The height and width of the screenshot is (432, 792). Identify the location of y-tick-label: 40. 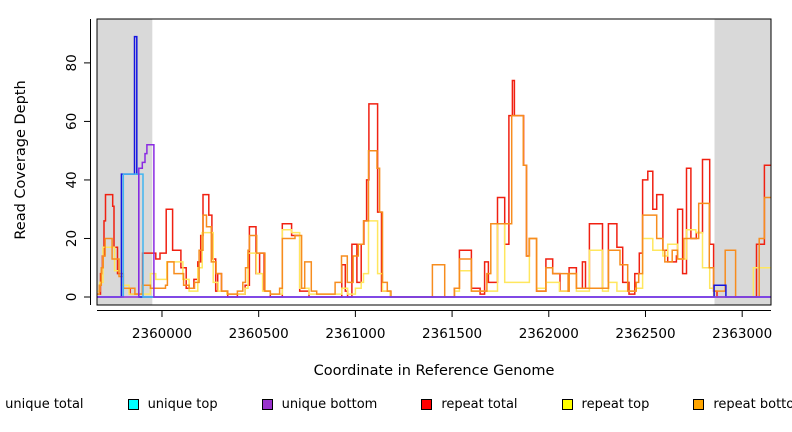
(72, 179).